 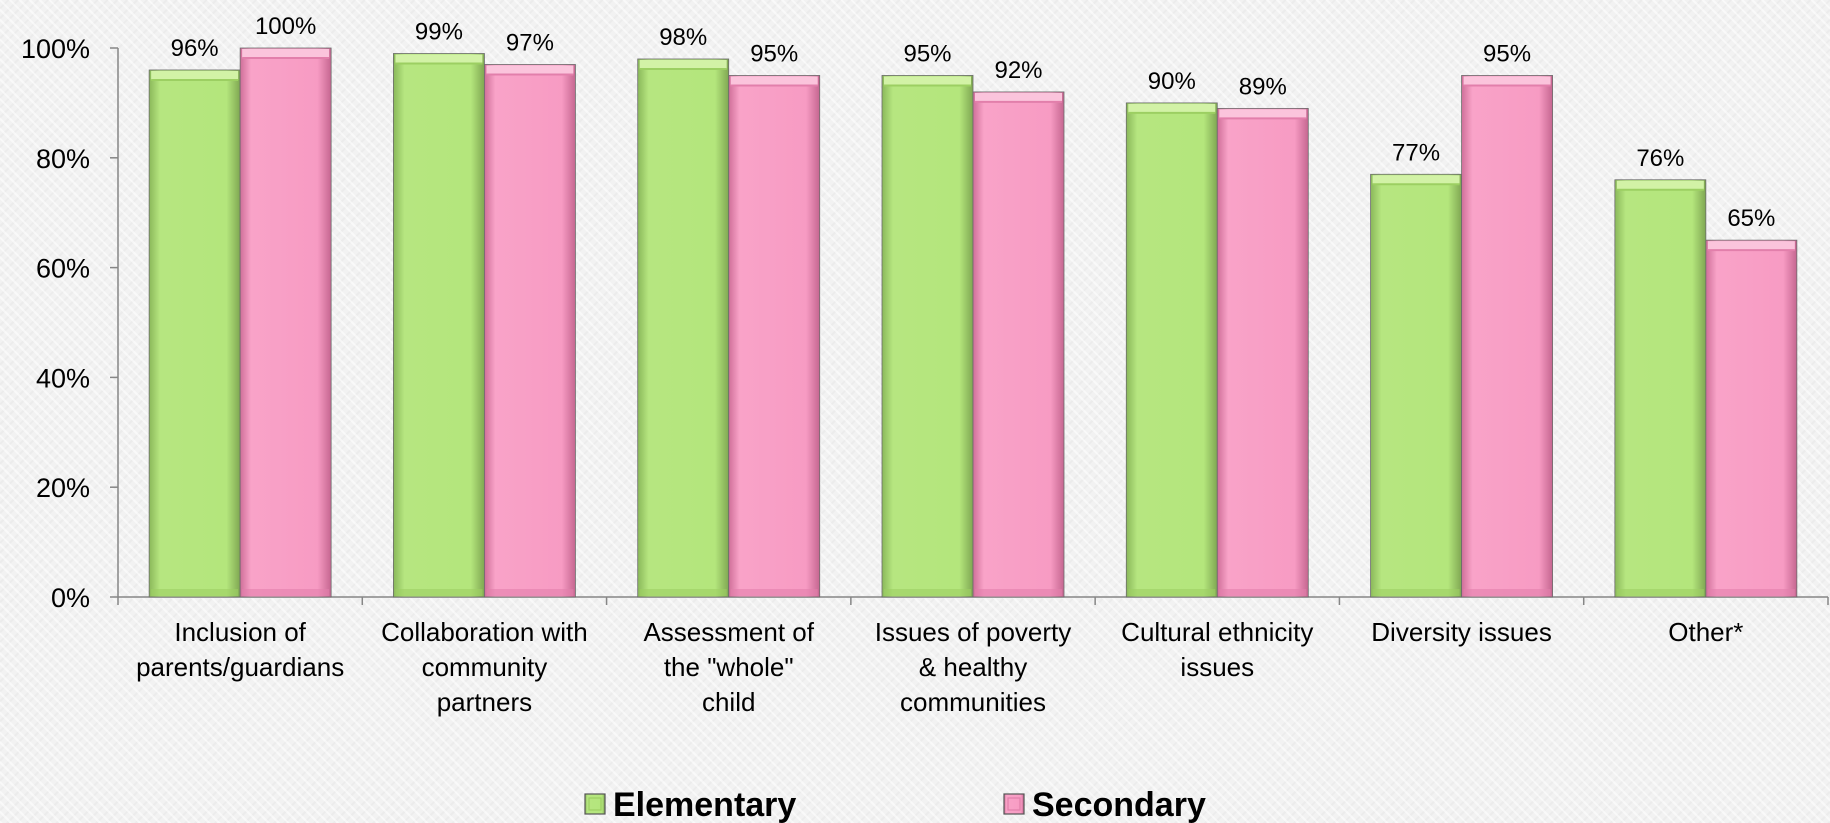 I want to click on category-label: Other*, so click(x=1705, y=632).